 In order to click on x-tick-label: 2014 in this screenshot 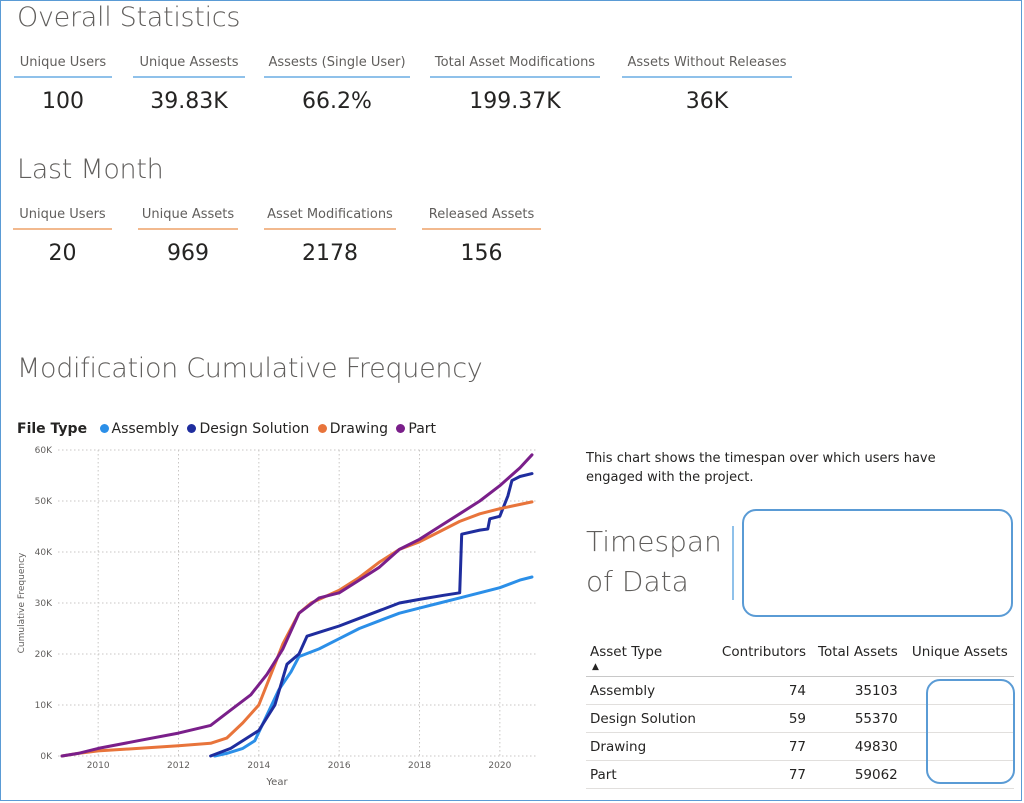, I will do `click(258, 766)`.